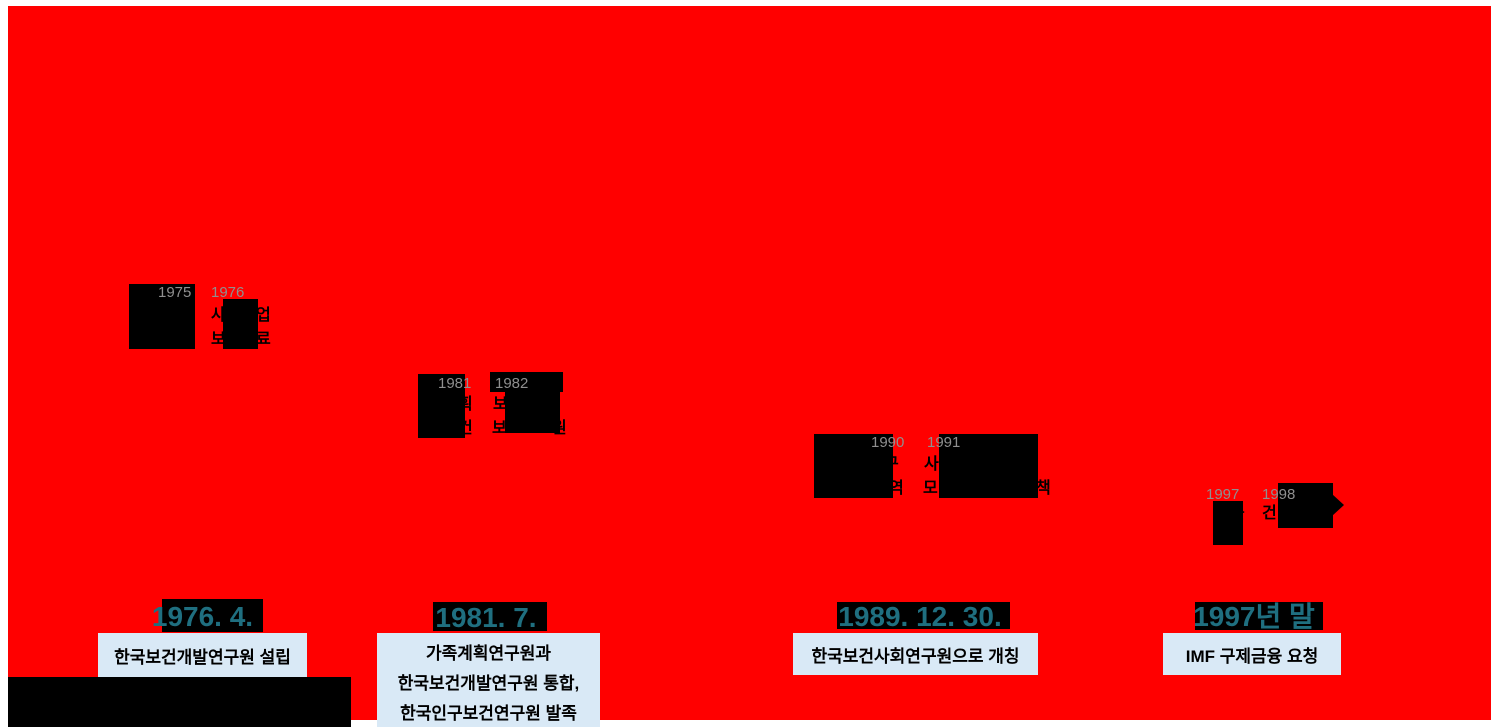  I want to click on milestone-date-1976: 1976. 4., so click(202, 616).